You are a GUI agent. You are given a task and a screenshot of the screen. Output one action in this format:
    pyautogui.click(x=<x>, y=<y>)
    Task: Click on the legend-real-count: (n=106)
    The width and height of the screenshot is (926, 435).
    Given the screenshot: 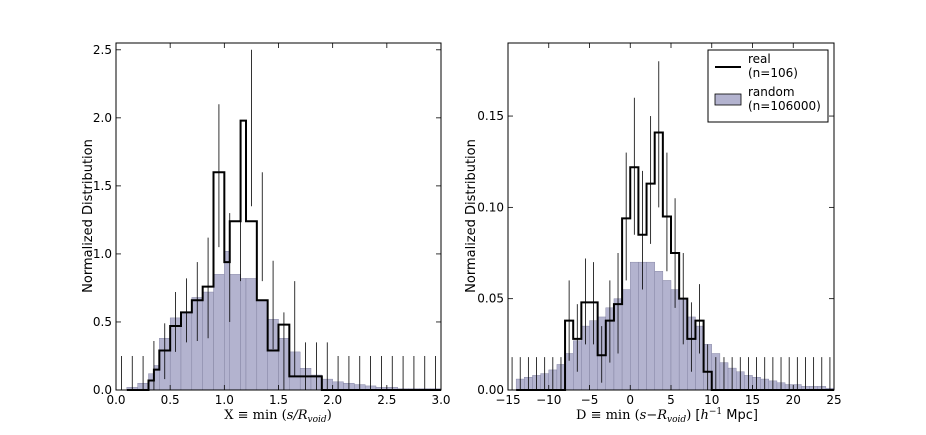 What is the action you would take?
    pyautogui.click(x=773, y=73)
    